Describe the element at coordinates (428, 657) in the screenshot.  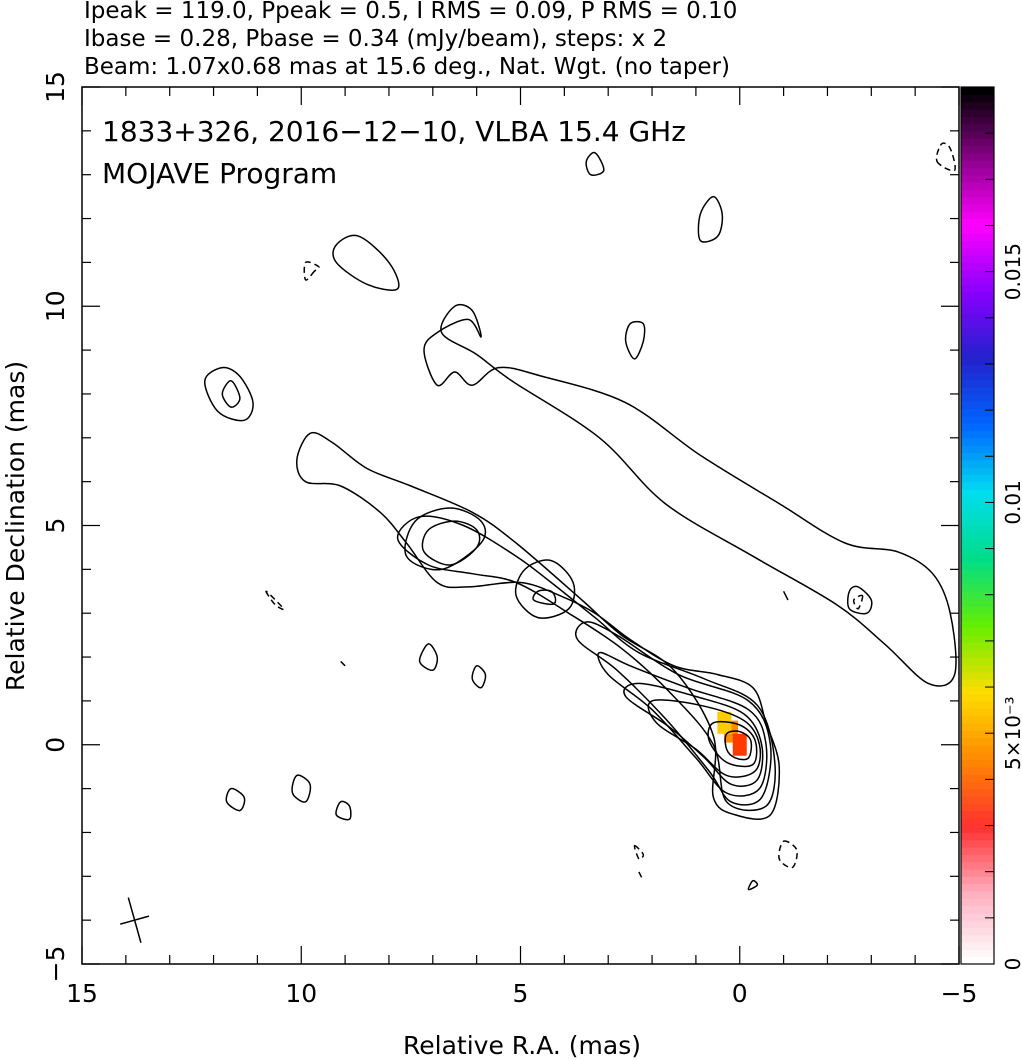
I see `contour-blob-2a` at that location.